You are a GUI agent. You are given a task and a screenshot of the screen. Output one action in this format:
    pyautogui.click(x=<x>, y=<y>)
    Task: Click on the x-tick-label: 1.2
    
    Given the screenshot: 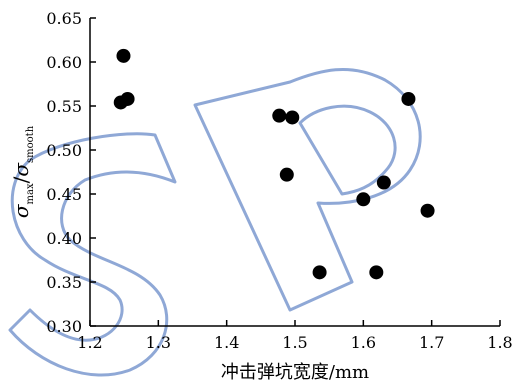 What is the action you would take?
    pyautogui.click(x=89, y=342)
    